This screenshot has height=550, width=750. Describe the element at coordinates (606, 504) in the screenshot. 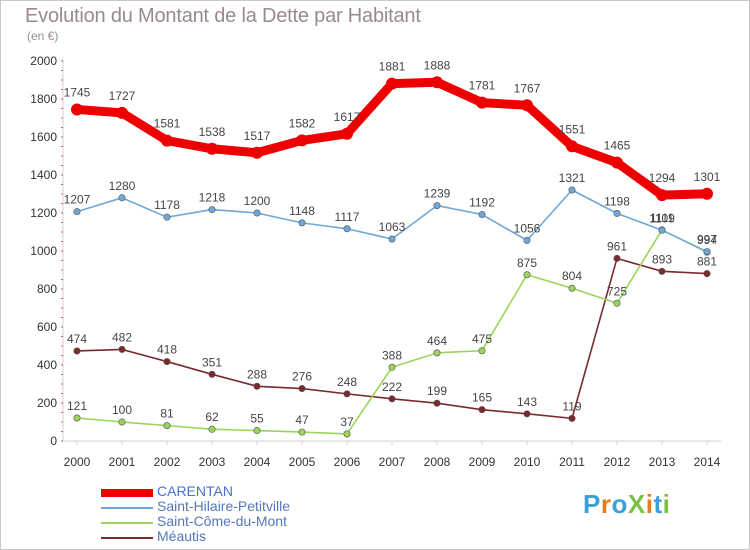

I see `logo-letter: r` at that location.